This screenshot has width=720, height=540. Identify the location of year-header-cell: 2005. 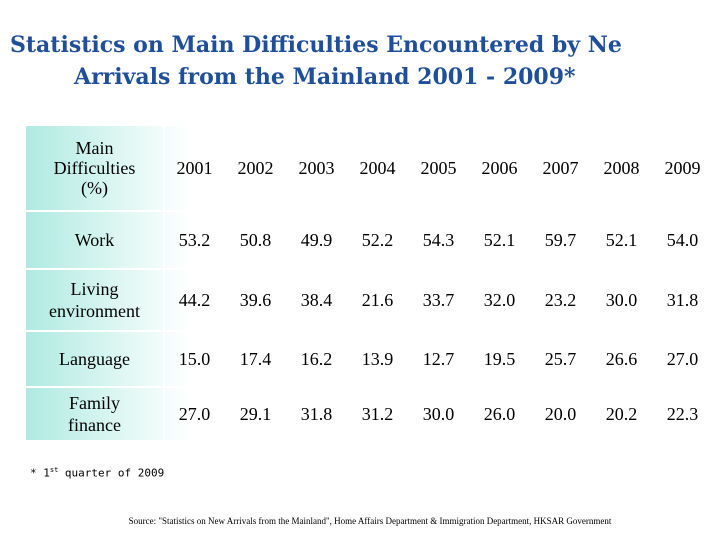
(438, 168).